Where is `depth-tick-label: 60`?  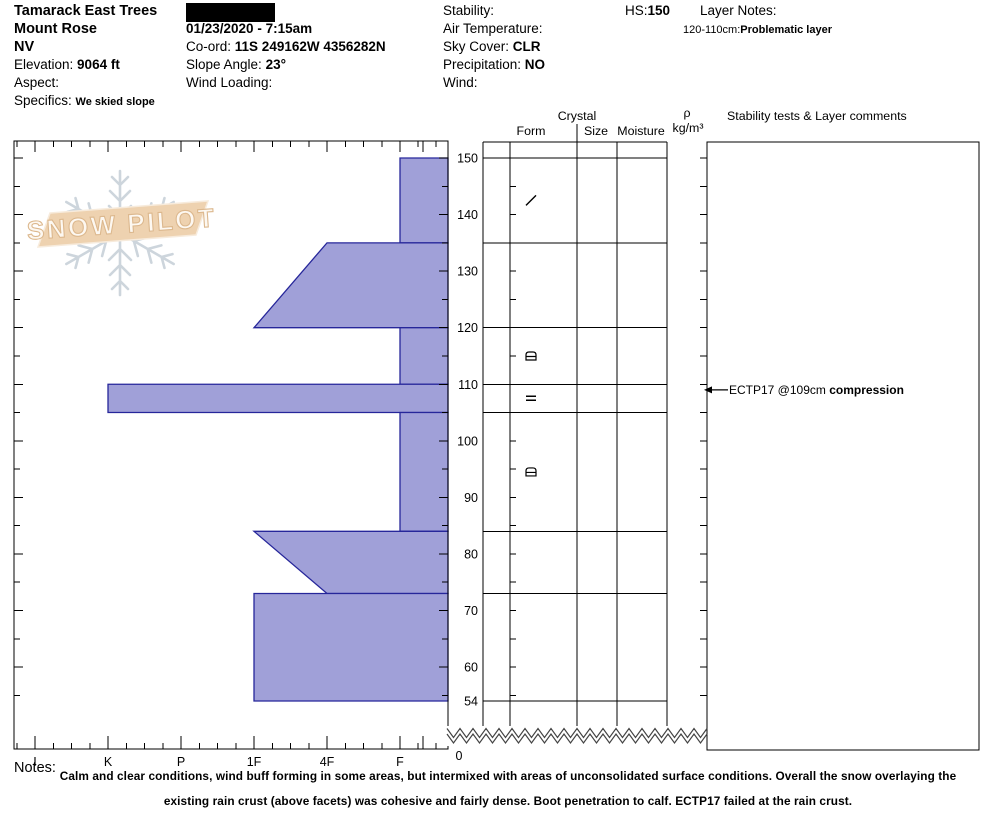
depth-tick-label: 60 is located at coordinates (471, 668).